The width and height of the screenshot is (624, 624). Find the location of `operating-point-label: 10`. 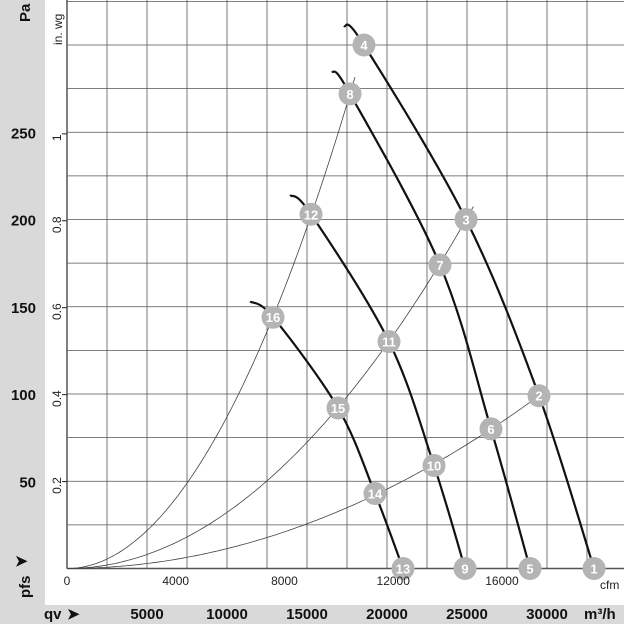

operating-point-label: 10 is located at coordinates (434, 466).